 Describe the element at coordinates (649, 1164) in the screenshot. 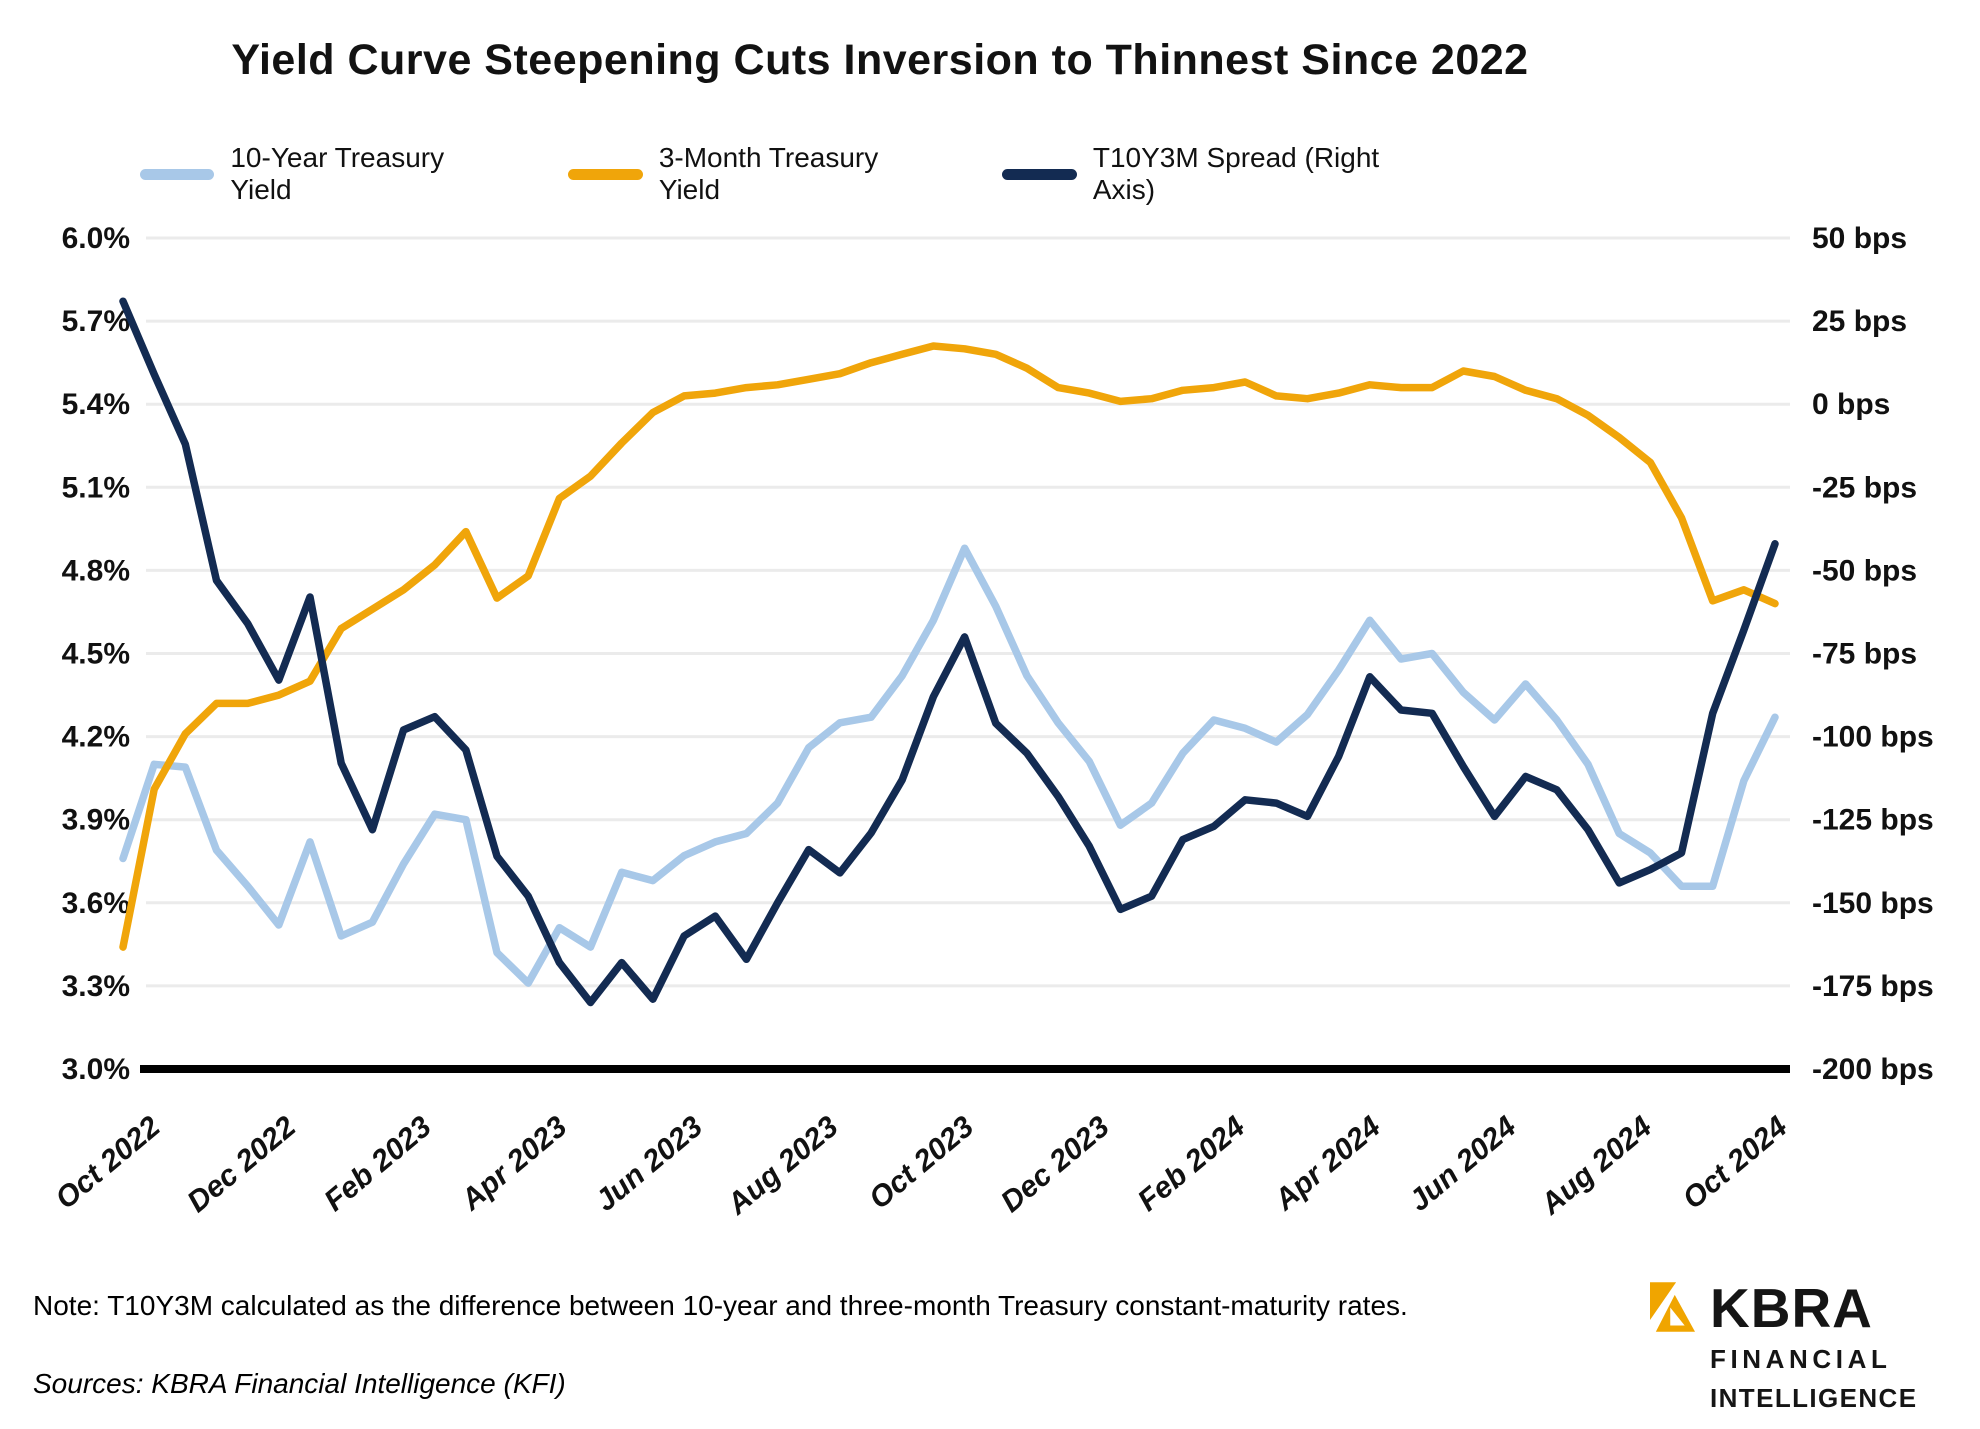

I see `x-axis-tick-label: Jun 2023` at that location.